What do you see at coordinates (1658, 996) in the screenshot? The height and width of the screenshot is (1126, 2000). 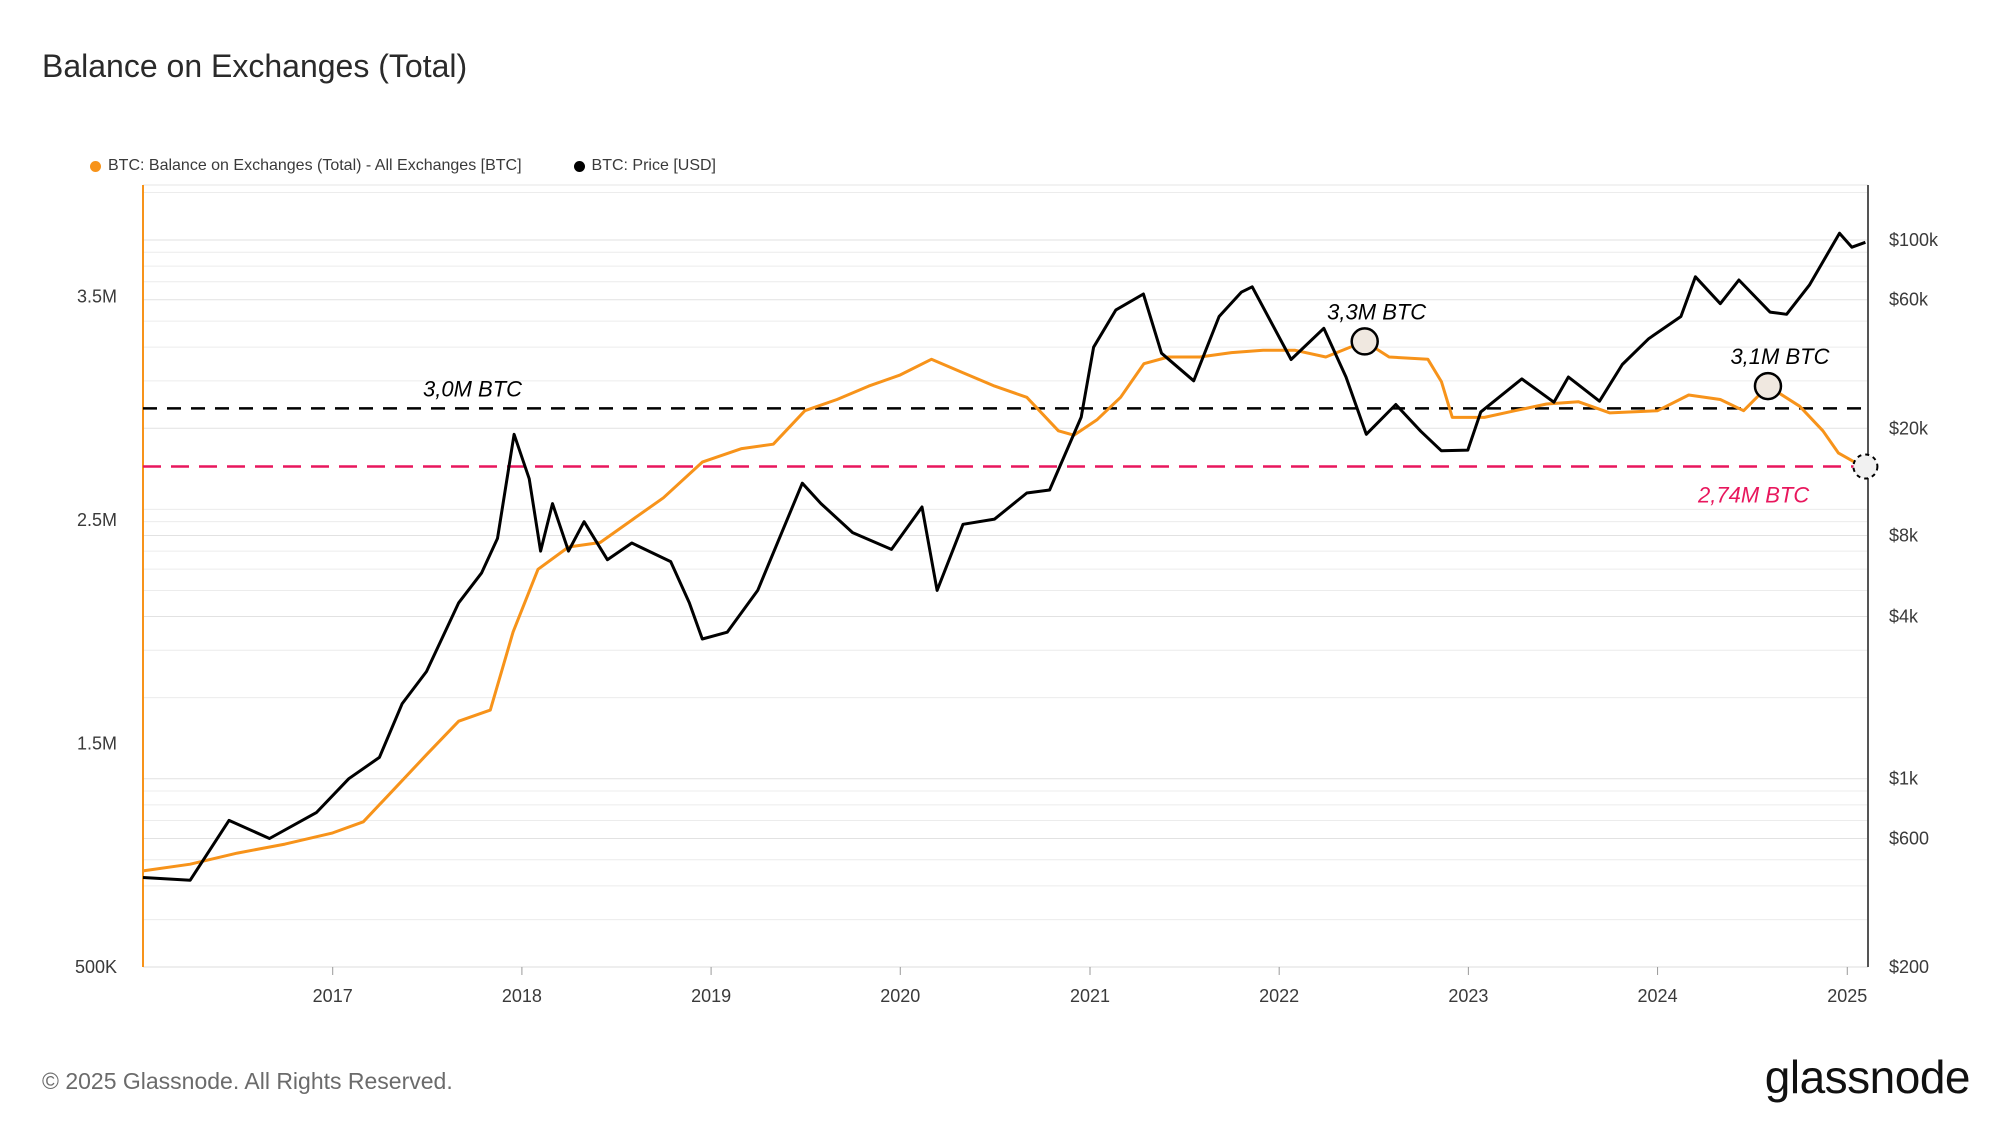 I see `x-tick-label: 2024` at bounding box center [1658, 996].